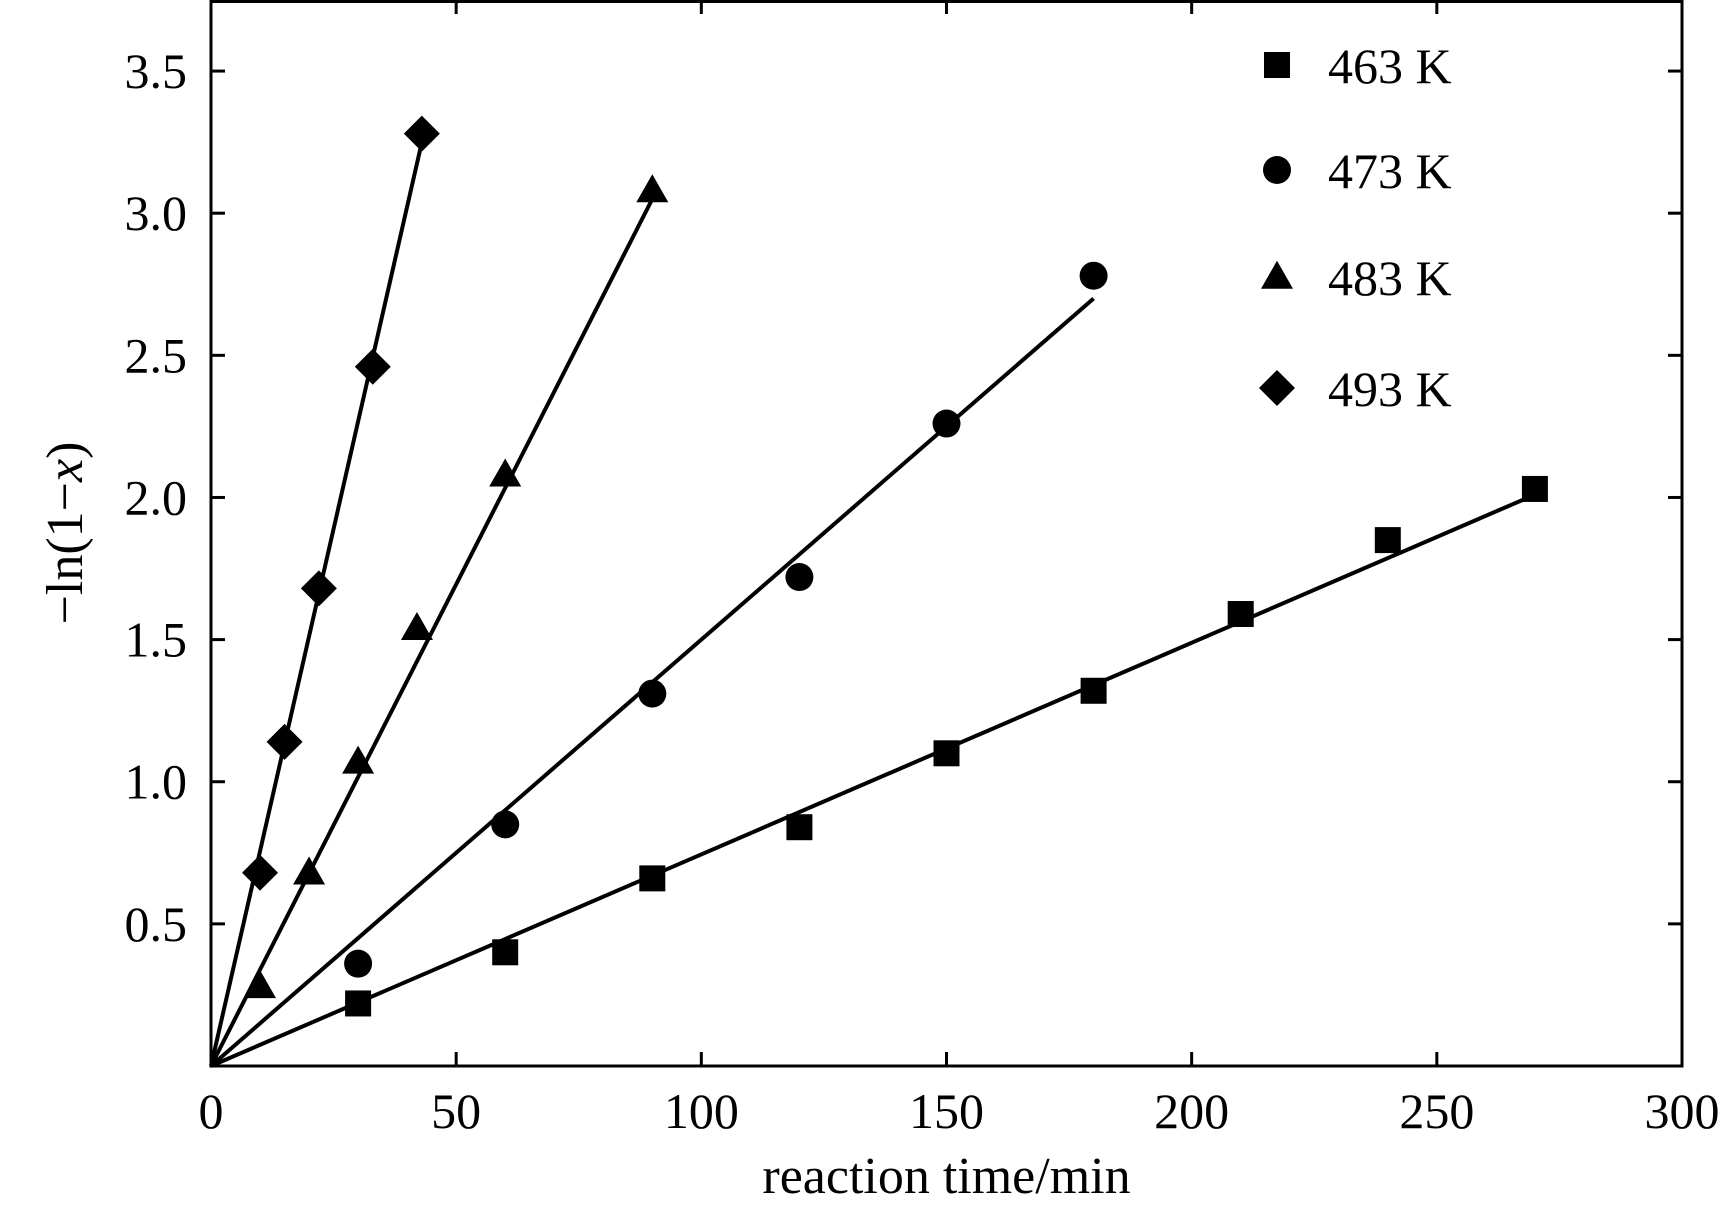 This screenshot has width=1725, height=1214. I want to click on x-tick-label: 50, so click(456, 1111).